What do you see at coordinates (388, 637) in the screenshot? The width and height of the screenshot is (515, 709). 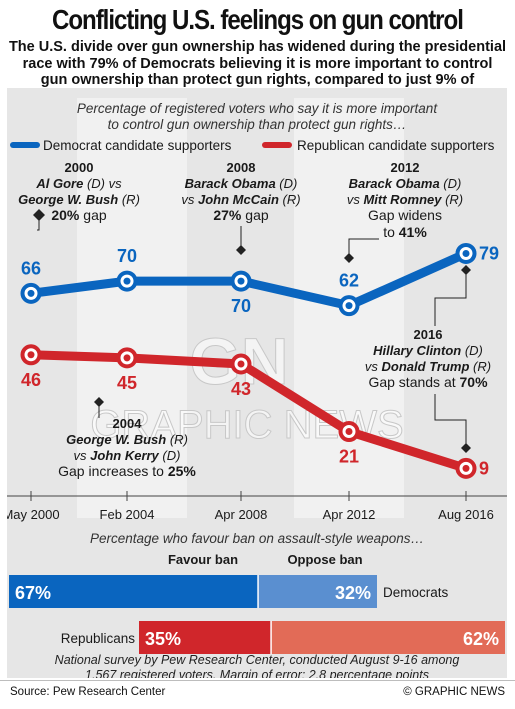 I see `bar-oppose-republicans` at bounding box center [388, 637].